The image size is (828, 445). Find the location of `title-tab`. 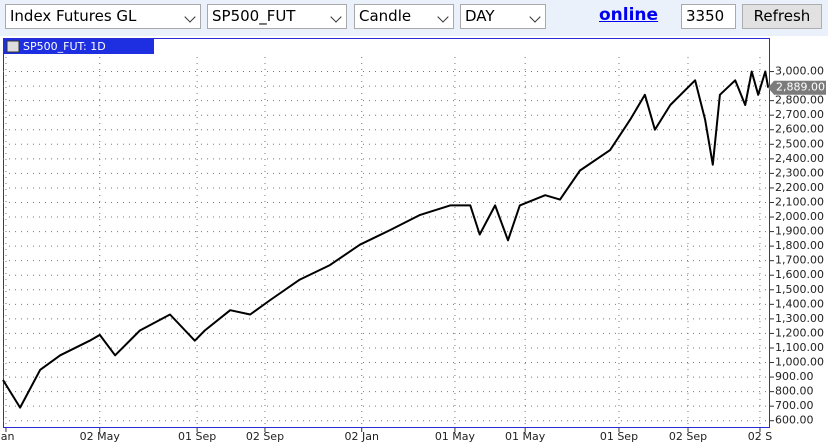

title-tab is located at coordinates (79, 46).